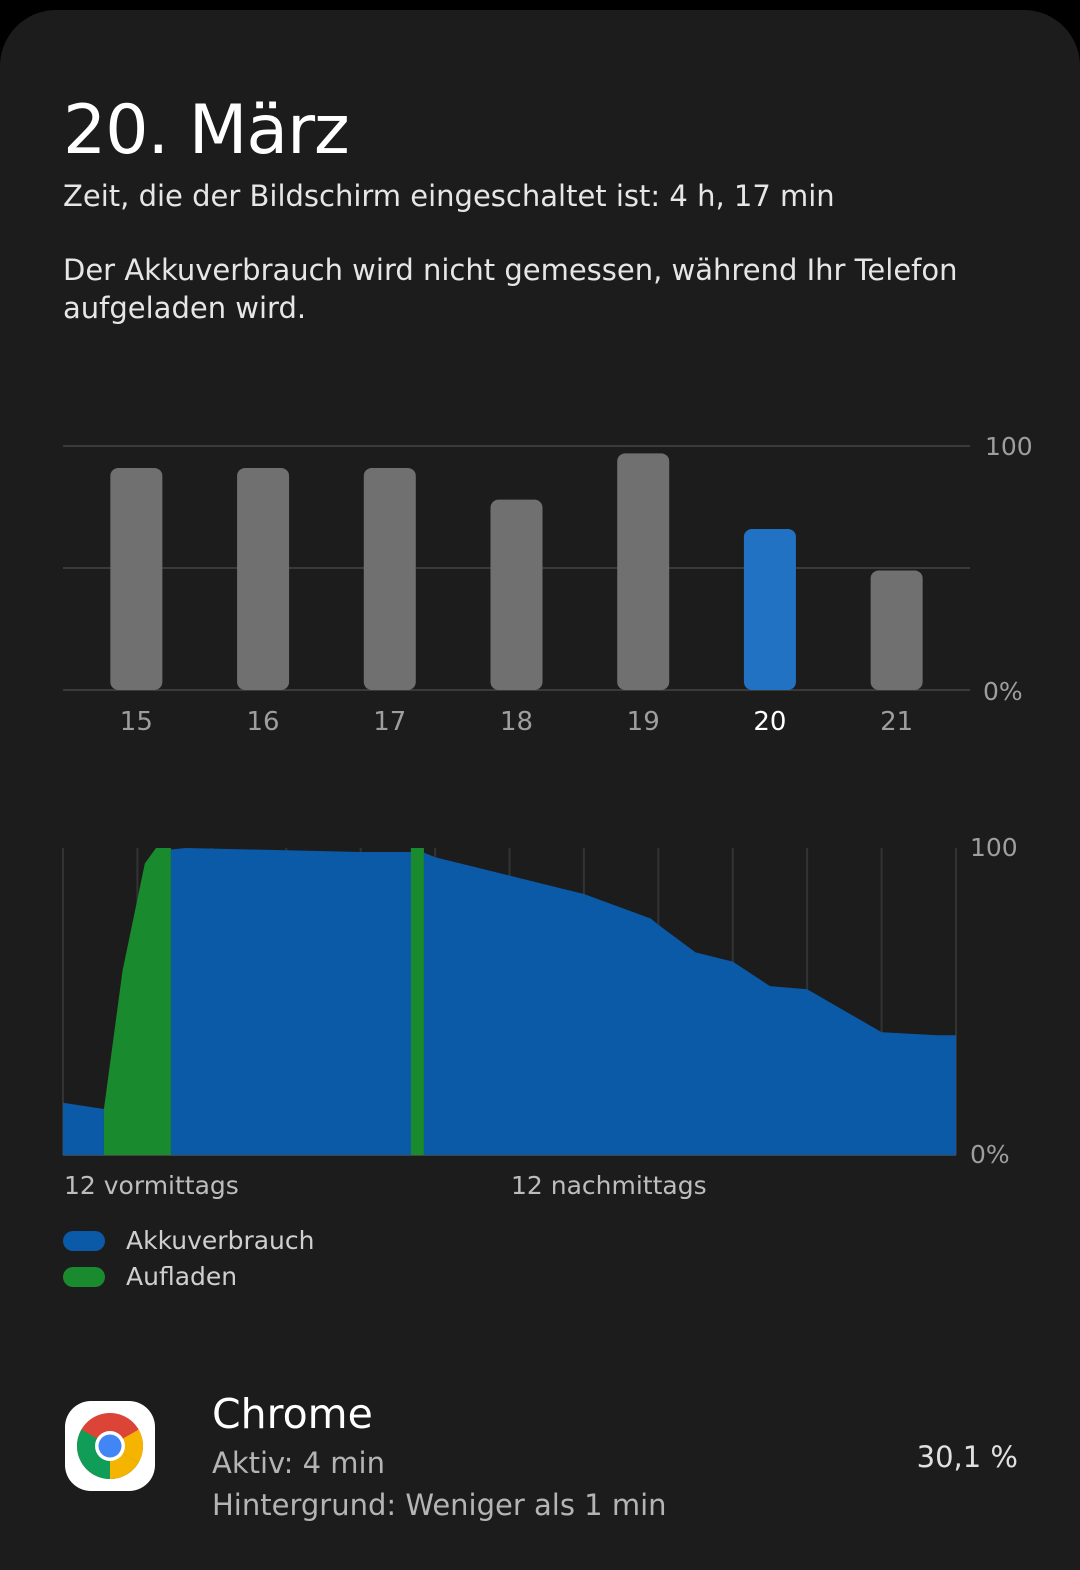 Image resolution: width=1080 pixels, height=1570 pixels. What do you see at coordinates (151, 1185) in the screenshot?
I see `area-xlabel-start: 12 vormittags` at bounding box center [151, 1185].